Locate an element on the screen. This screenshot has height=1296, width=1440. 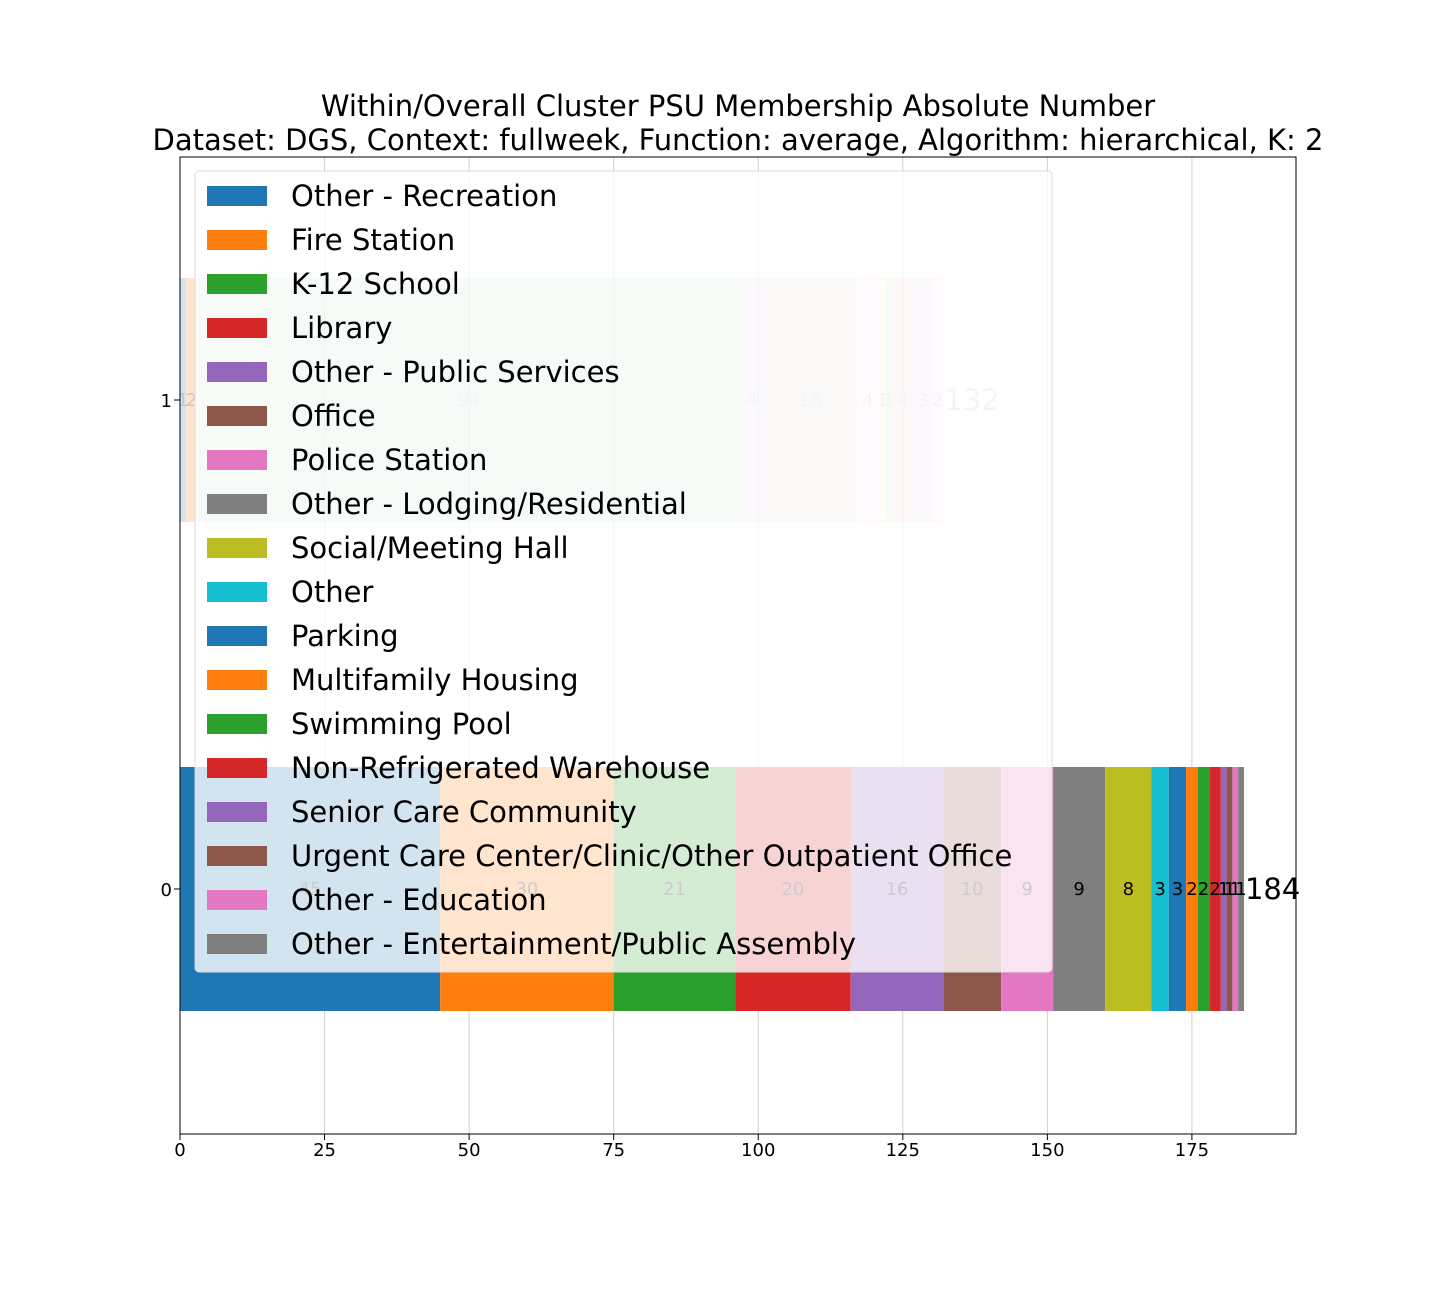
legend-label: Parking is located at coordinates (345, 636).